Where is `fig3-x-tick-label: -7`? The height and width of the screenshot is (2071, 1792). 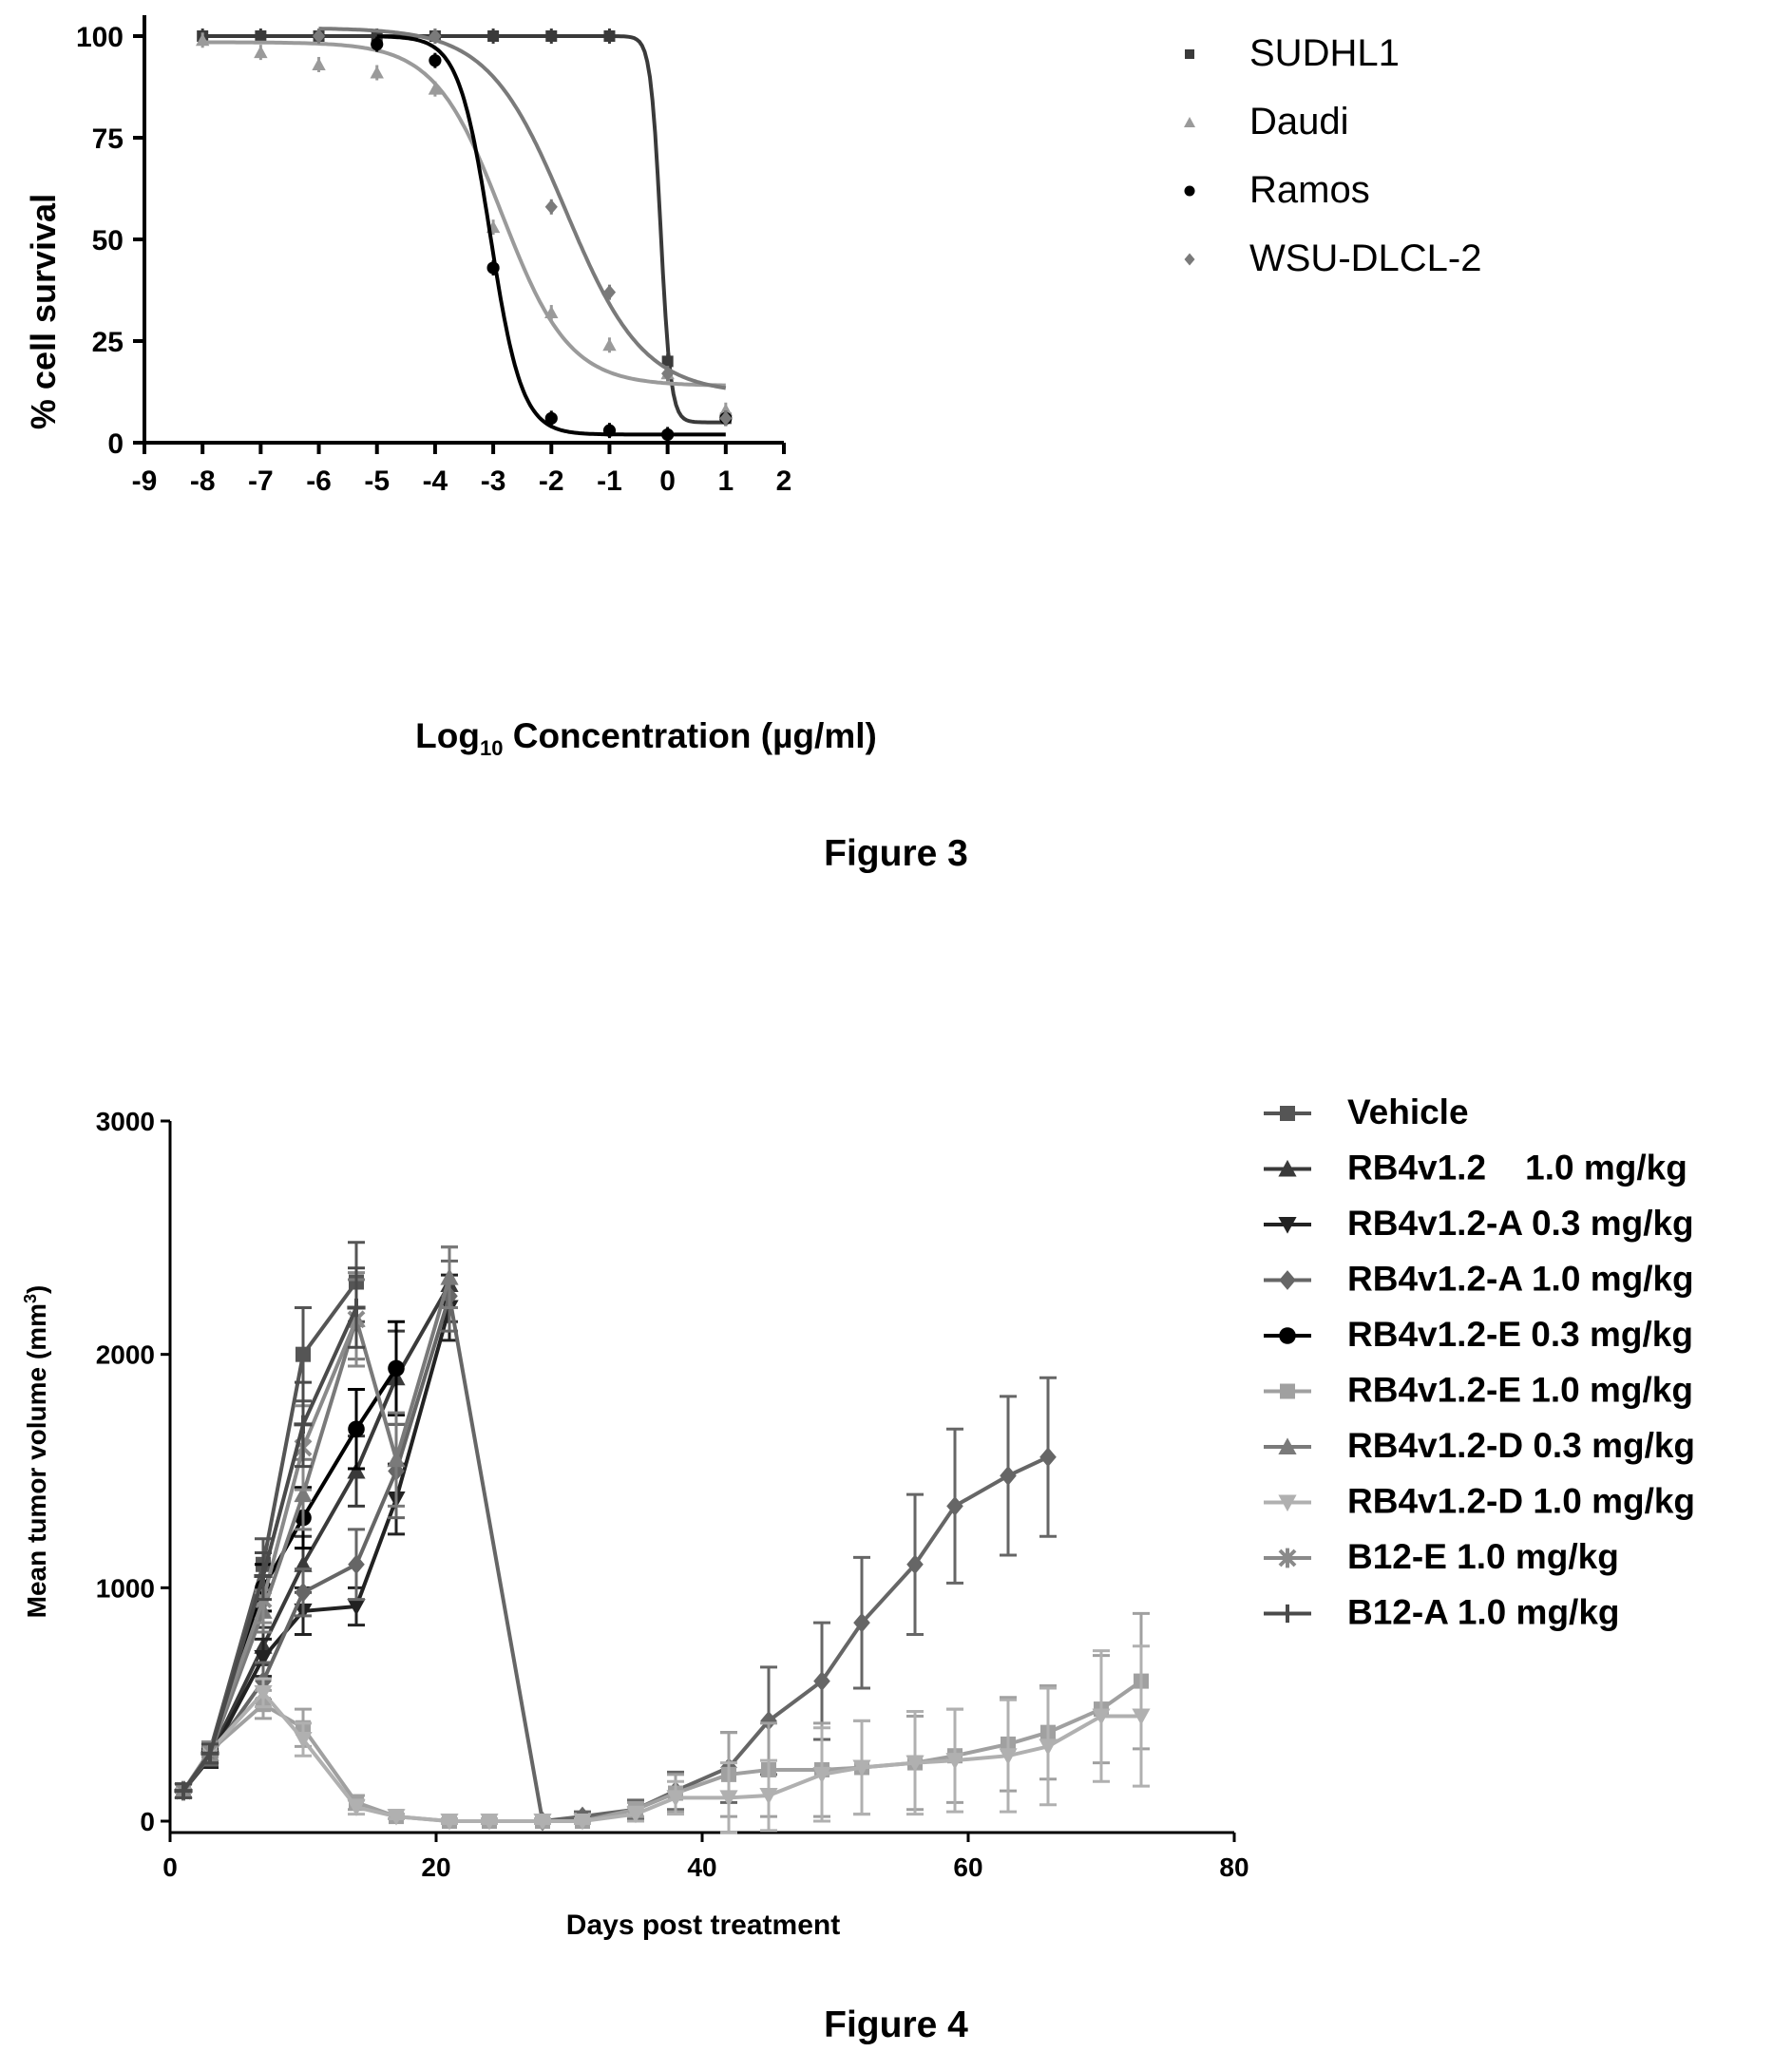
fig3-x-tick-label: -7 is located at coordinates (261, 481).